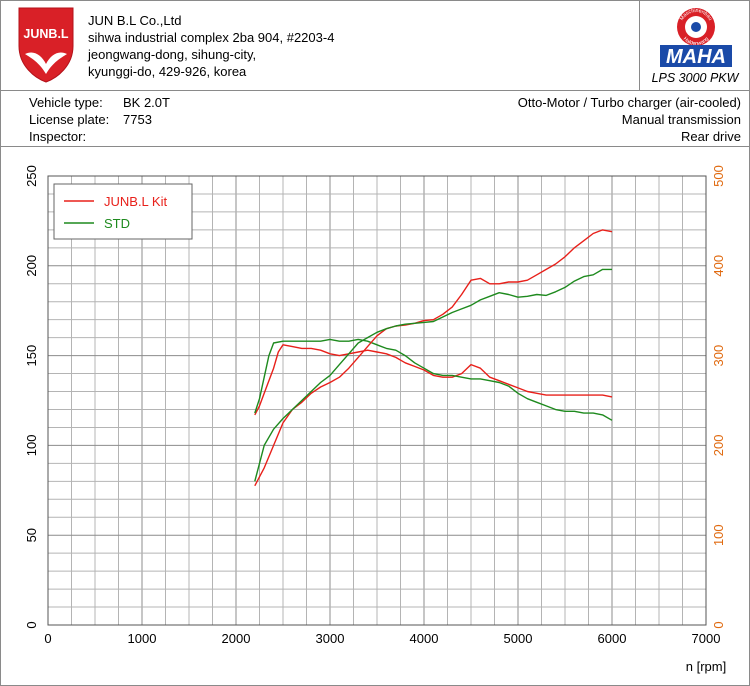 Image resolution: width=750 pixels, height=686 pixels. What do you see at coordinates (172, 54) in the screenshot?
I see `address-line-2: jeongwang-dong, sihung-city,` at bounding box center [172, 54].